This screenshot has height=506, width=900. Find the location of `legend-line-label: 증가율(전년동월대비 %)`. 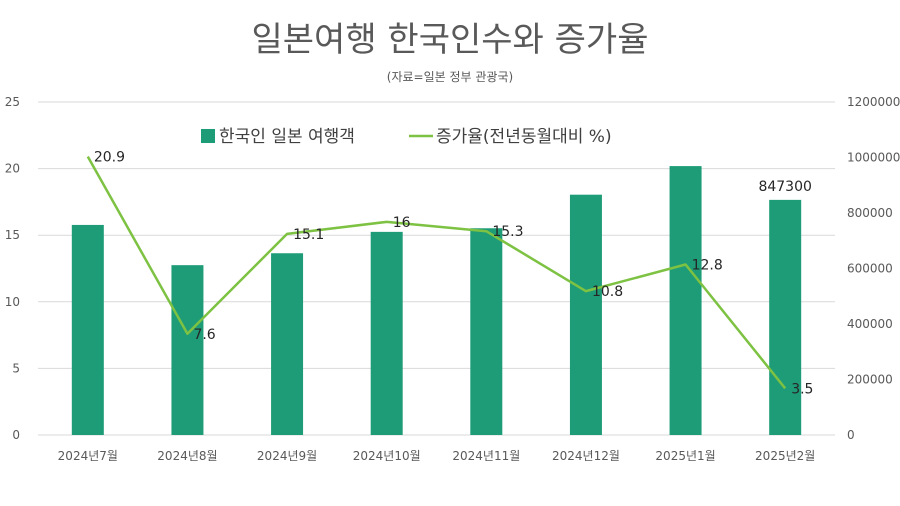

legend-line-label: 증가율(전년동월대비 %) is located at coordinates (524, 137).